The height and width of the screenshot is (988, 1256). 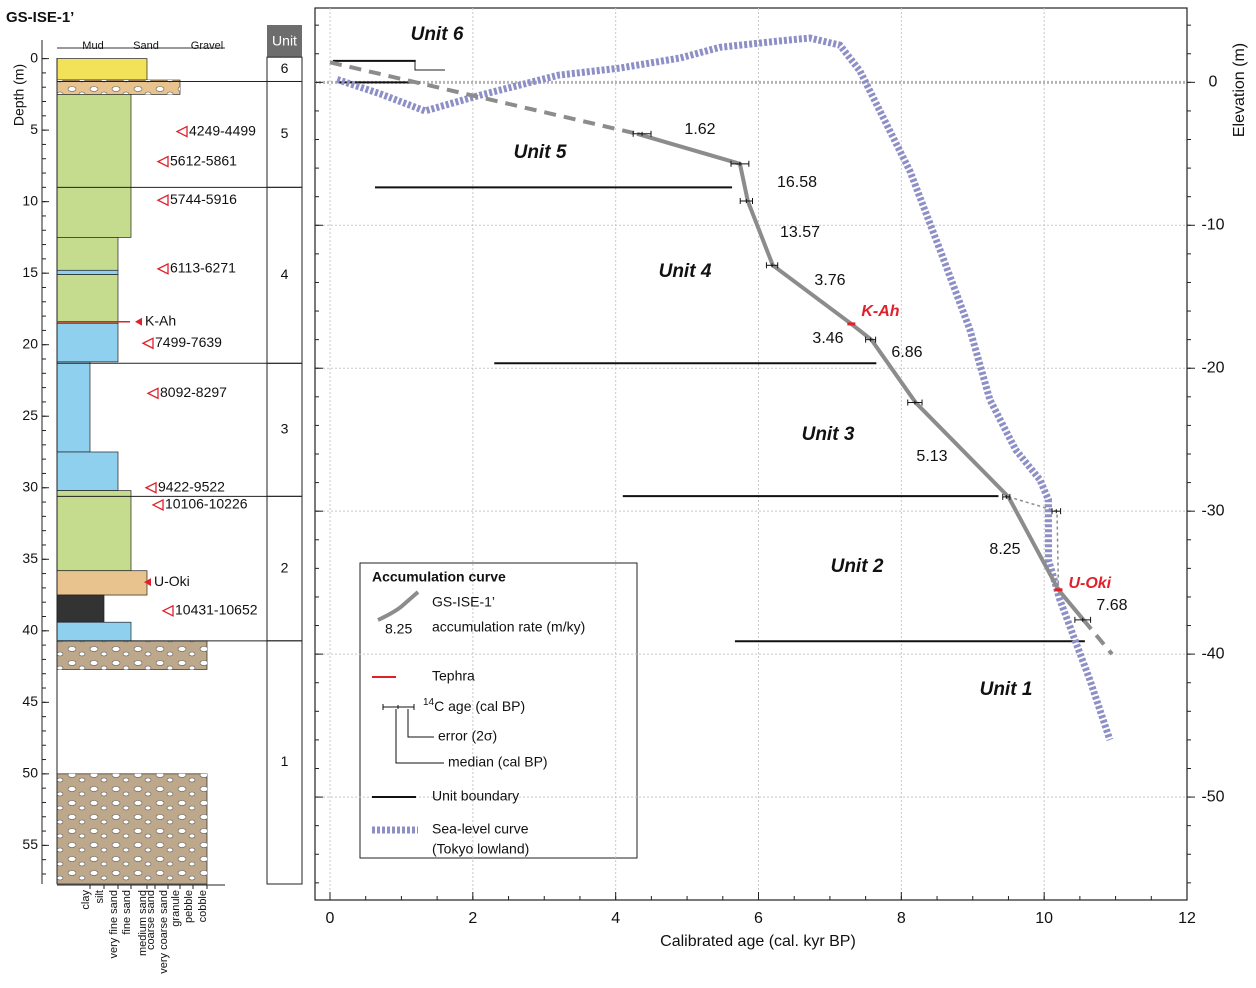 What do you see at coordinates (193, 392) in the screenshot?
I see `sample-label: 8092-8297` at bounding box center [193, 392].